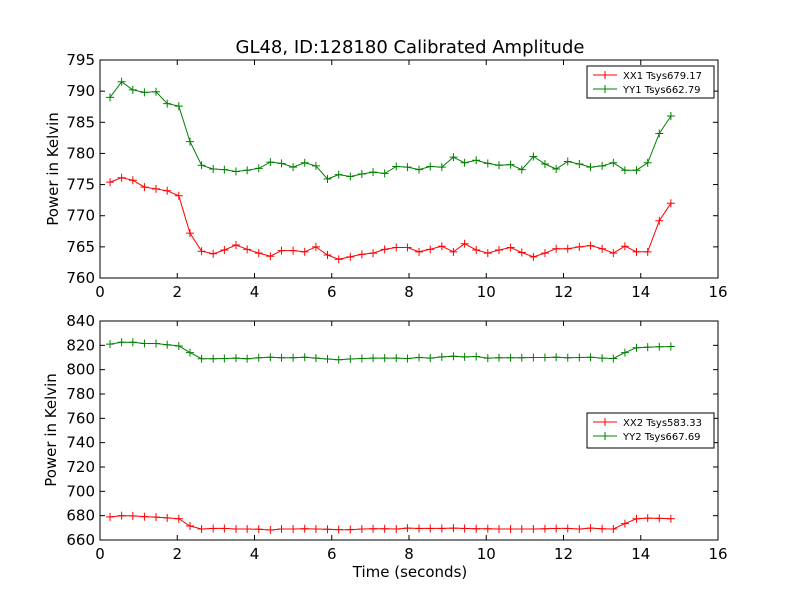 The image size is (800, 600). What do you see at coordinates (661, 90) in the screenshot?
I see `legend-entry-label: YY1 Tsys662.79` at bounding box center [661, 90].